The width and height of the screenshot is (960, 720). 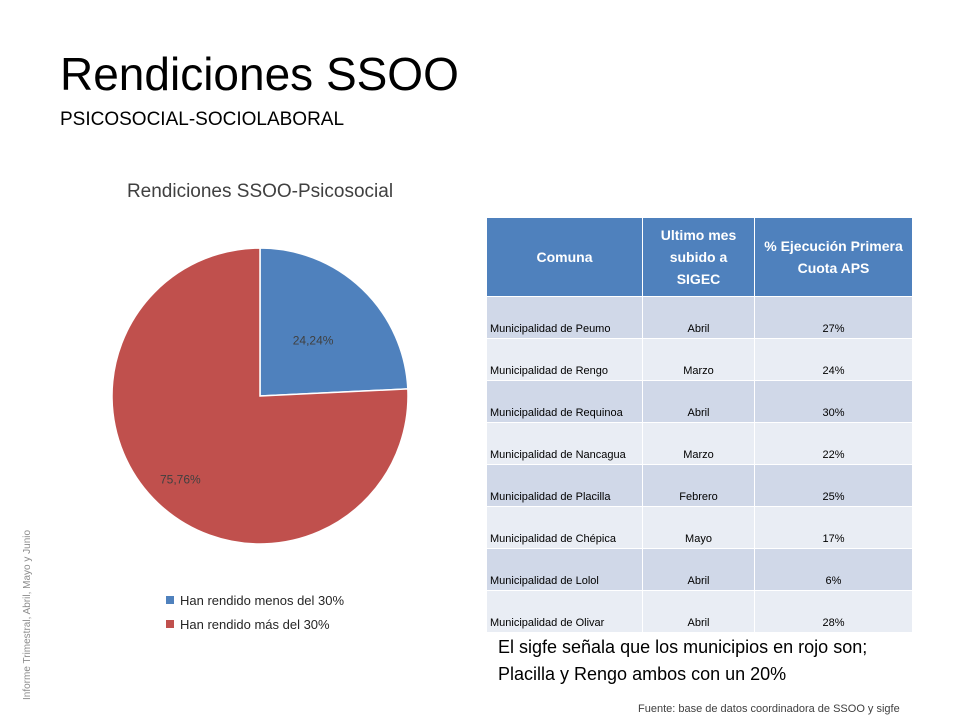 I want to click on pie-data-label: 75,76%, so click(x=180, y=480).